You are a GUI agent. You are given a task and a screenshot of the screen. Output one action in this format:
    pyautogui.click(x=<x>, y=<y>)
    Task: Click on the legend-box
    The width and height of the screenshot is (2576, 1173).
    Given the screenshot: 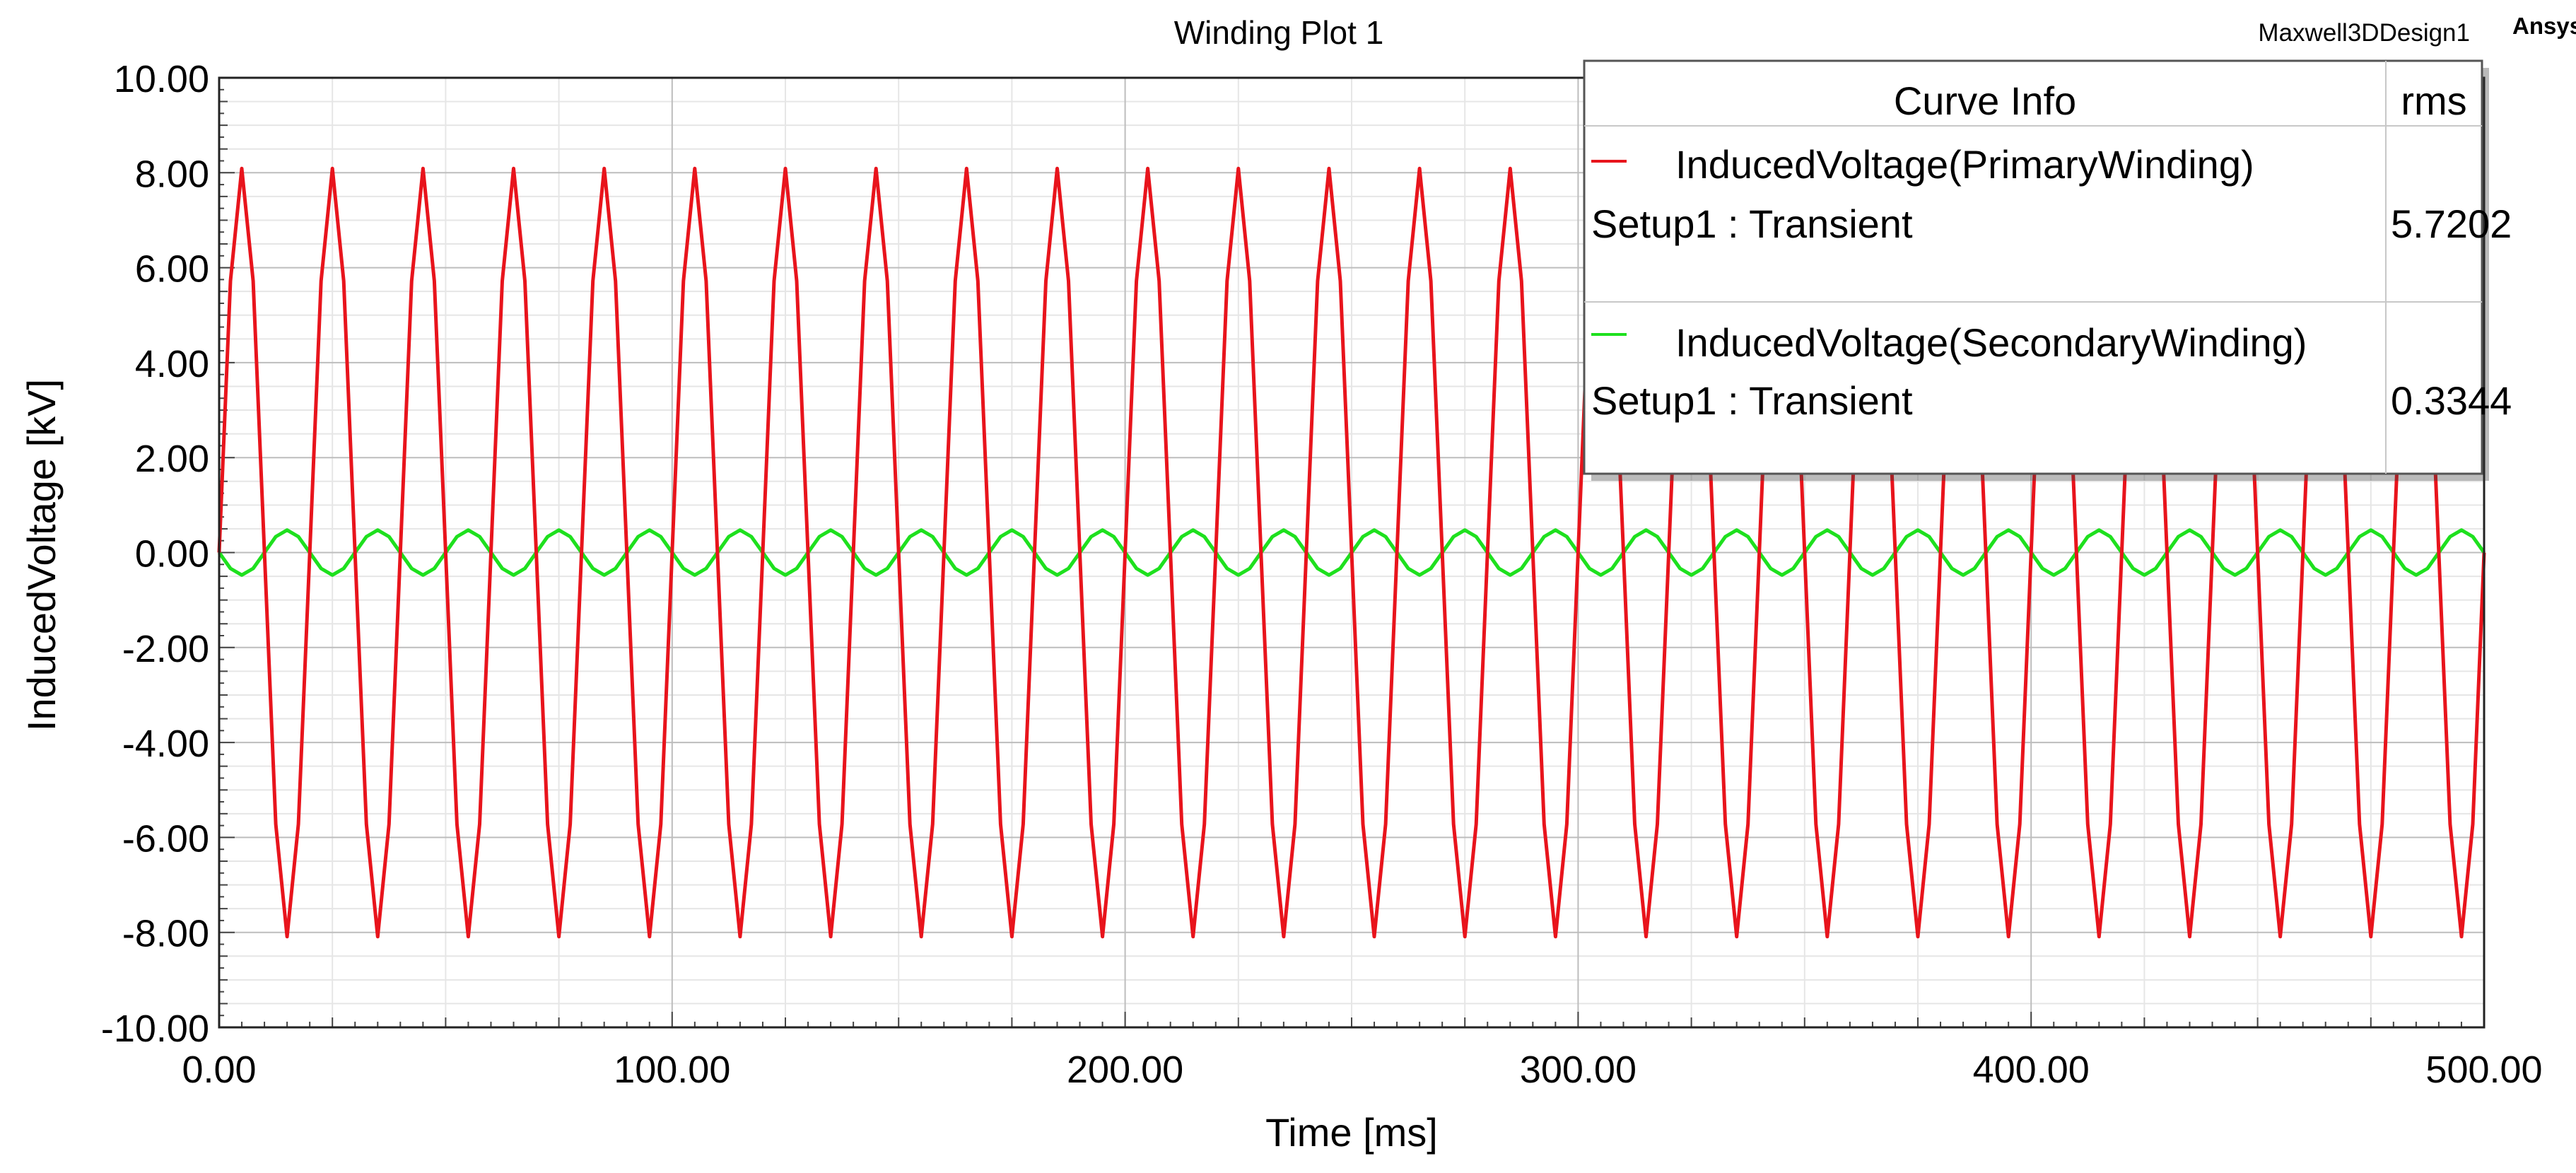 What is the action you would take?
    pyautogui.click(x=2033, y=267)
    